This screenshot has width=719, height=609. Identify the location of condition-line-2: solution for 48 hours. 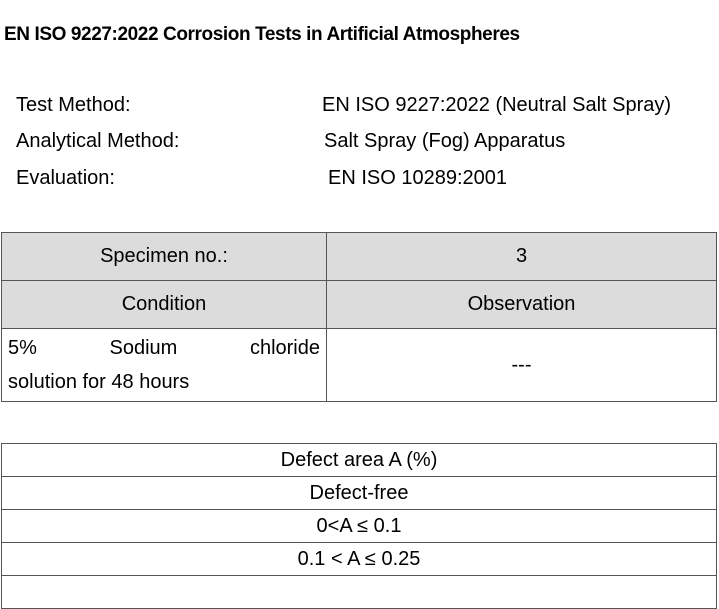
(99, 382).